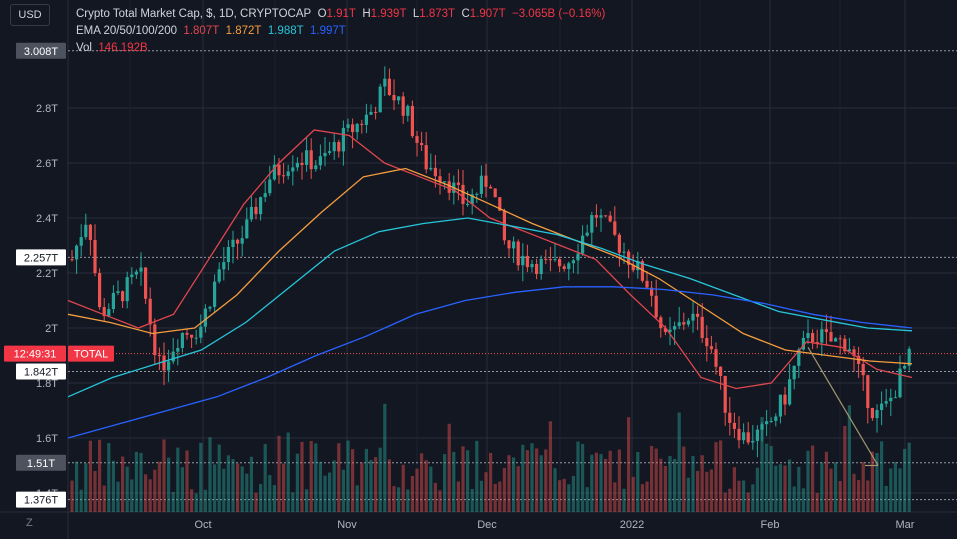 This screenshot has width=957, height=539. What do you see at coordinates (437, 14) in the screenshot?
I see `low-value: 1.873T` at bounding box center [437, 14].